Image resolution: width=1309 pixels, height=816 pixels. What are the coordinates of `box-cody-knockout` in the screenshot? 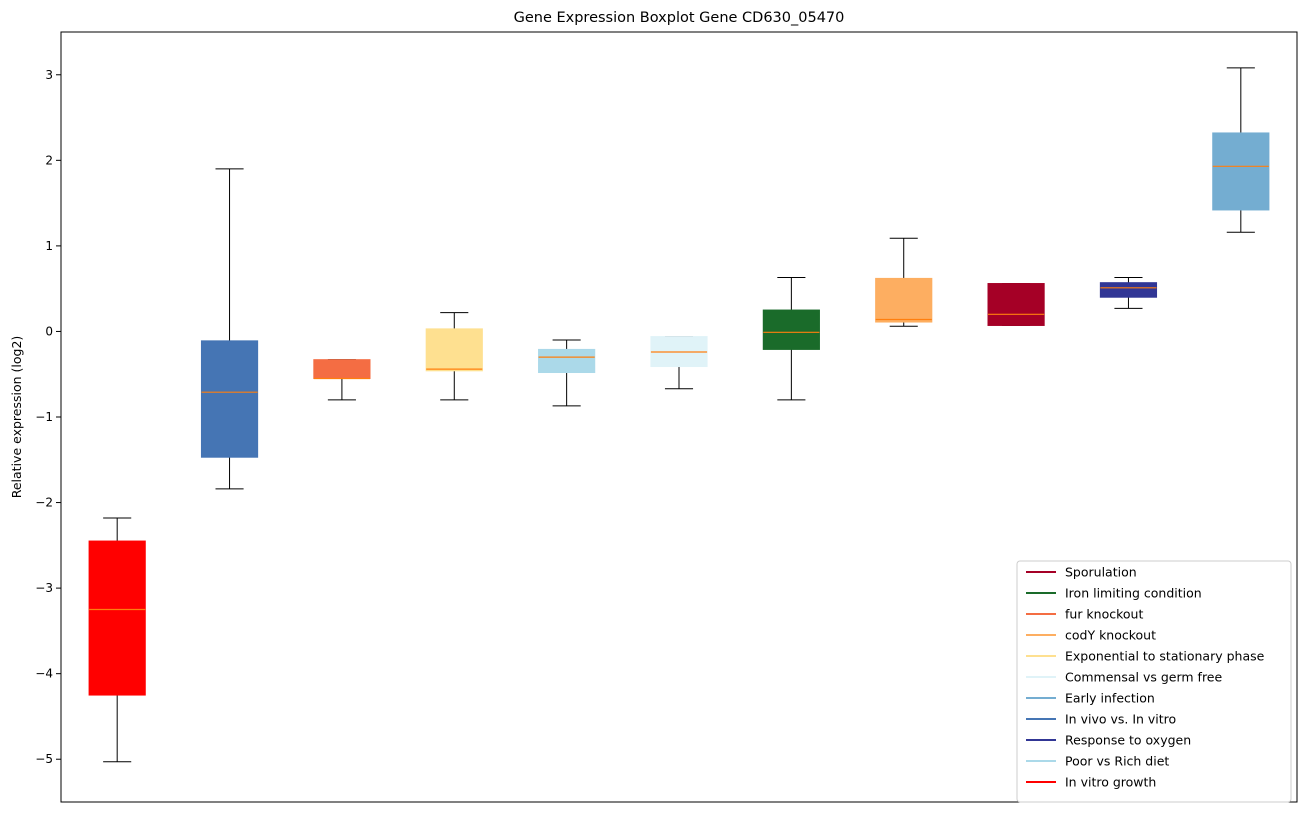 It's located at (904, 282).